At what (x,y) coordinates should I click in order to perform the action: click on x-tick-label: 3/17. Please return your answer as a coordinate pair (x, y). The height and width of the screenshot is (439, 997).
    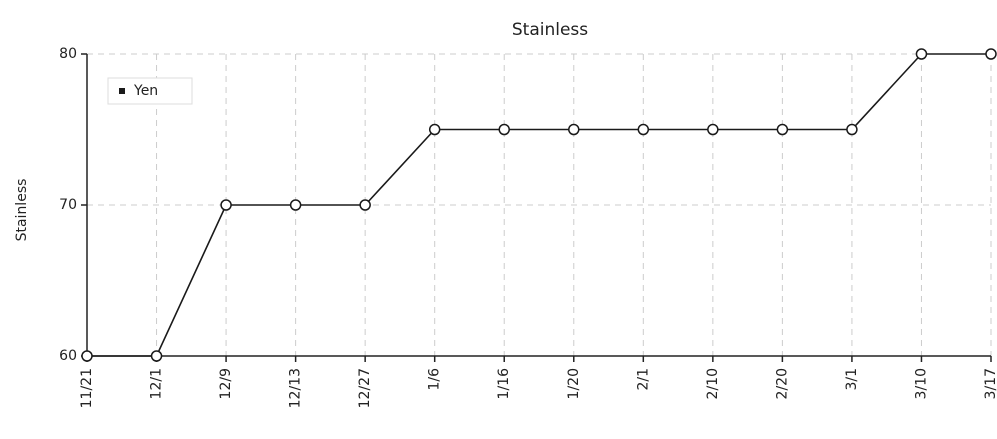
    Looking at the image, I should click on (990, 383).